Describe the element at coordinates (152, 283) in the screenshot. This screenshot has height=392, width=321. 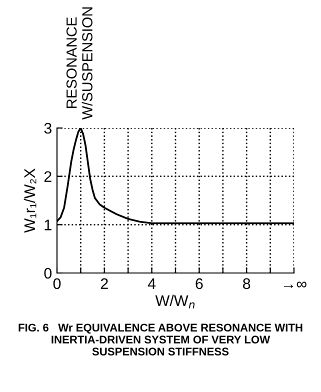
I see `x-tick-label: 4` at that location.